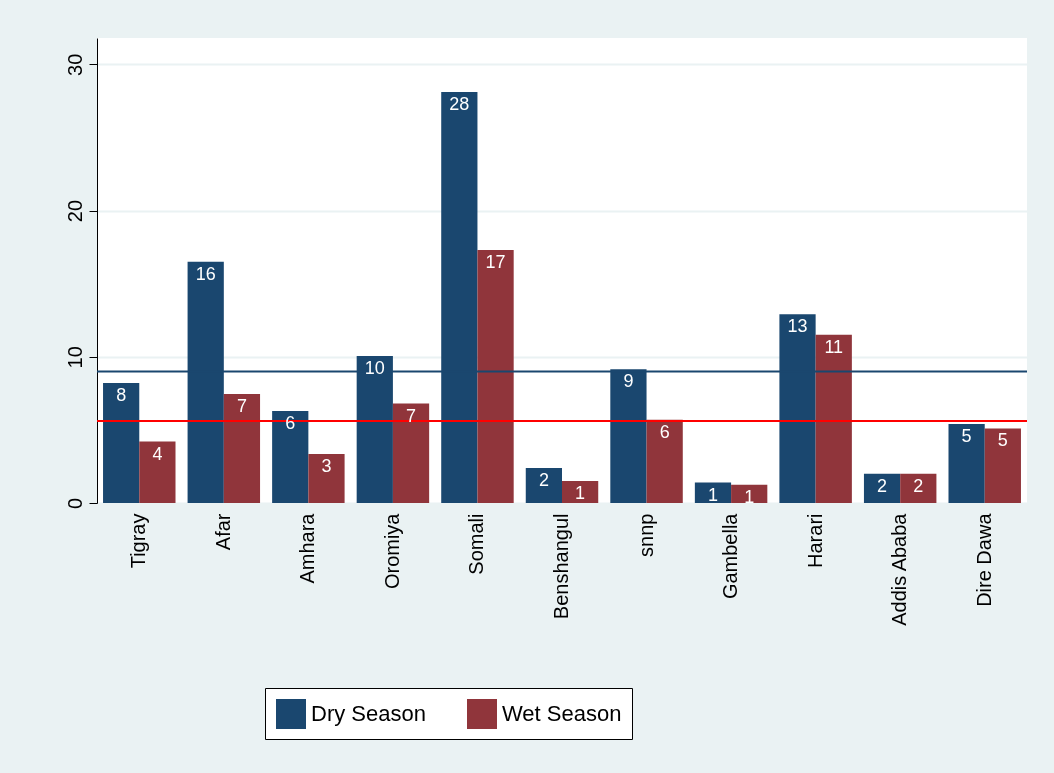  What do you see at coordinates (222, 532) in the screenshot?
I see `x-tick-label: Afar` at bounding box center [222, 532].